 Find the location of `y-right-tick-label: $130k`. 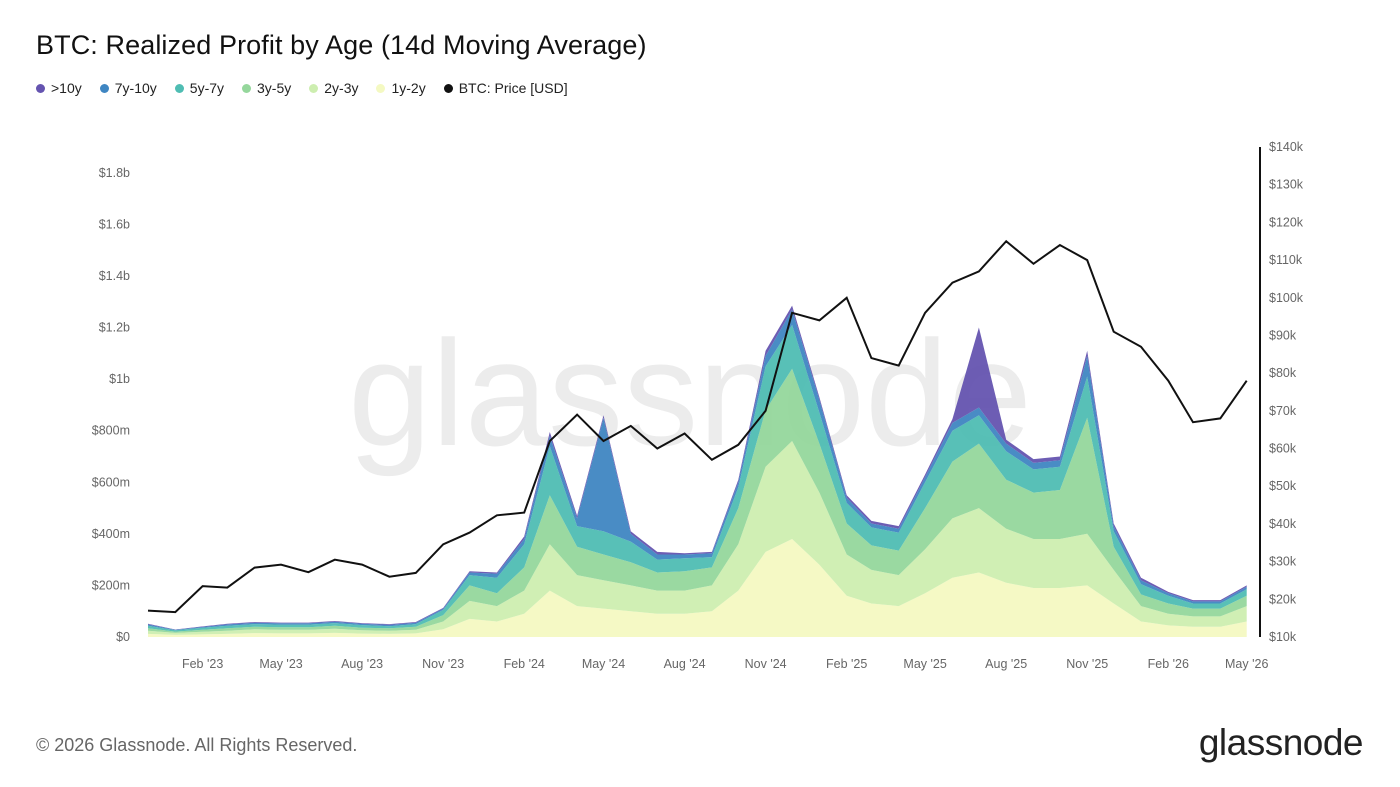

y-right-tick-label: $130k is located at coordinates (1286, 185).